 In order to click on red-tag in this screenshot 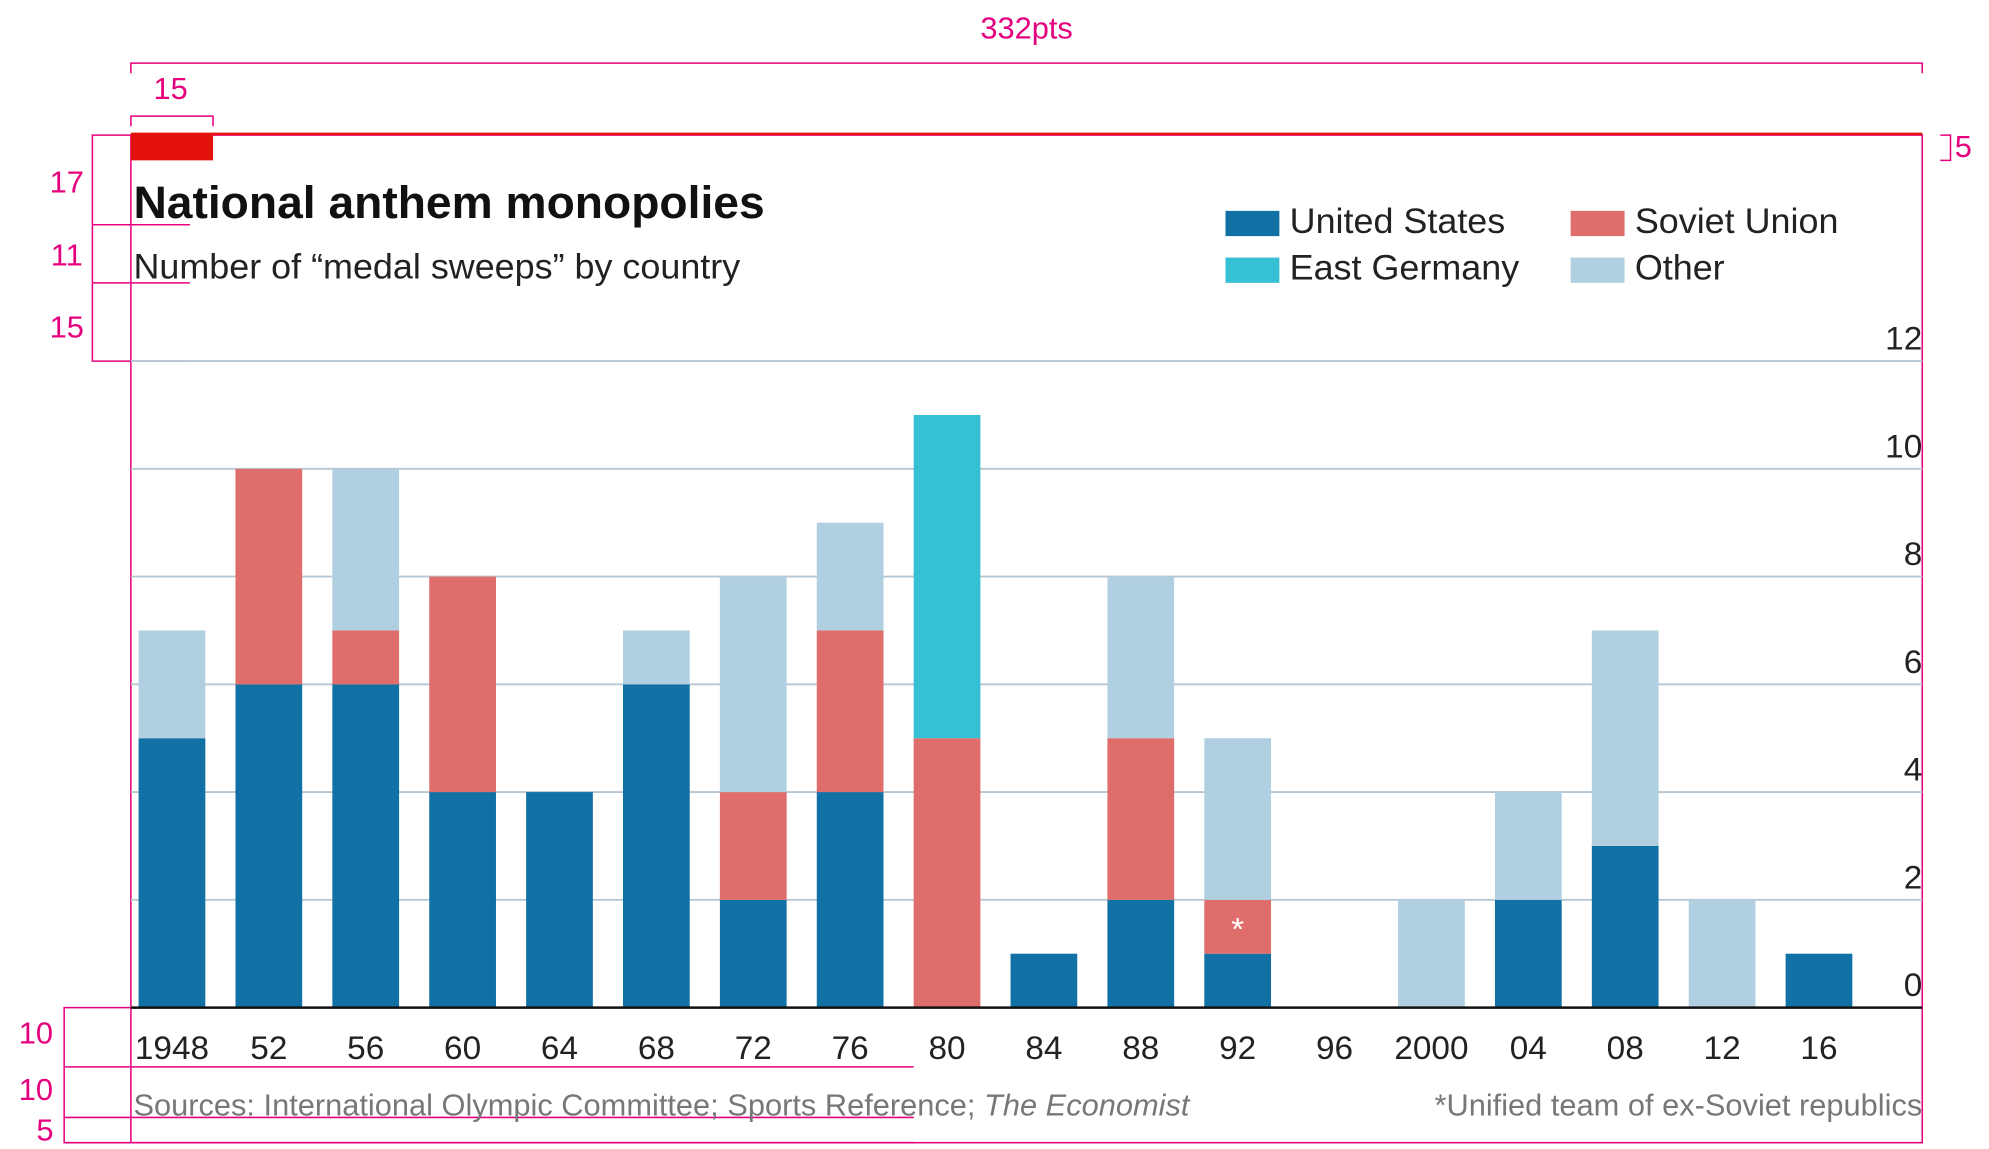, I will do `click(172, 148)`.